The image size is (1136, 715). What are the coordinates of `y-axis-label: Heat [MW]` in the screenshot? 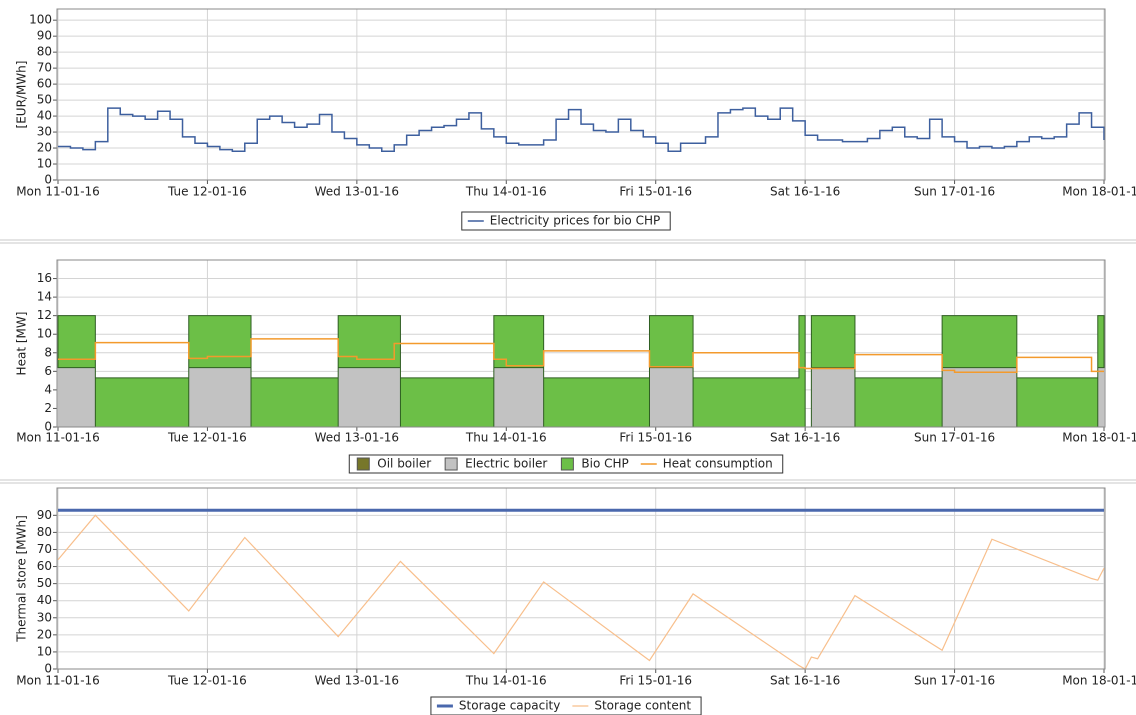 It's located at (22, 344).